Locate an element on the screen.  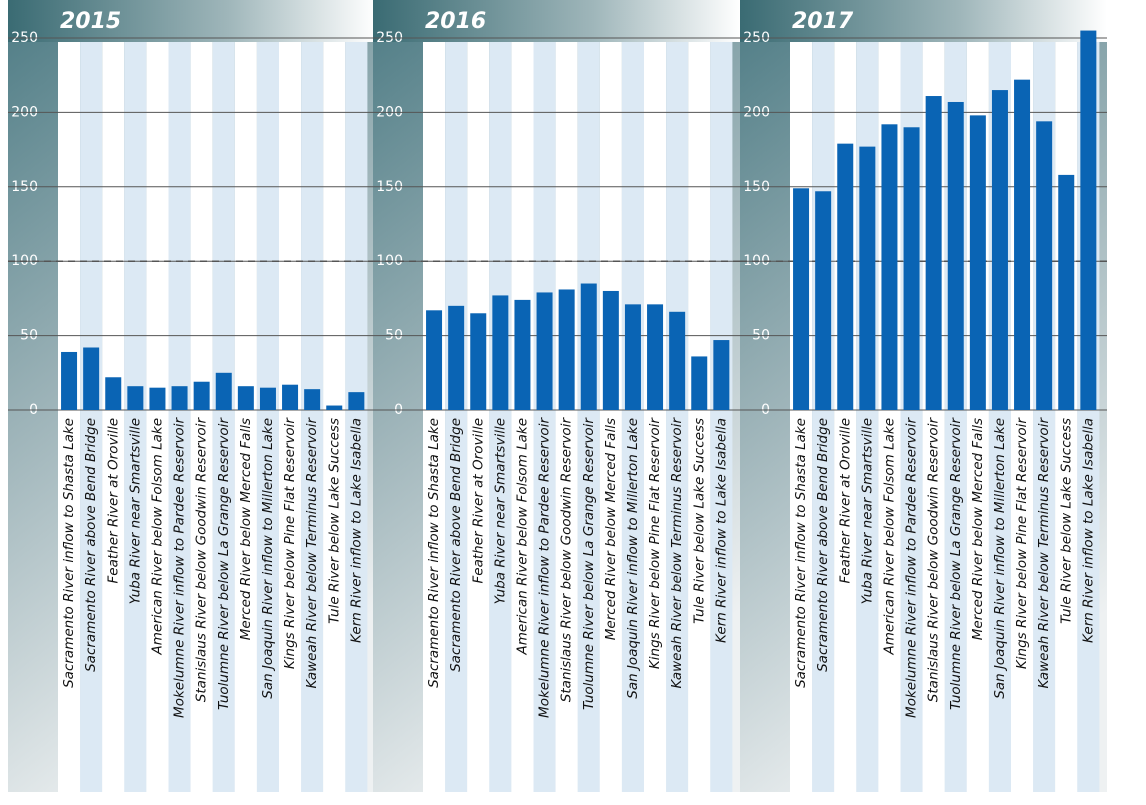
y-tick-label: 200 is located at coordinates (1123, 112).